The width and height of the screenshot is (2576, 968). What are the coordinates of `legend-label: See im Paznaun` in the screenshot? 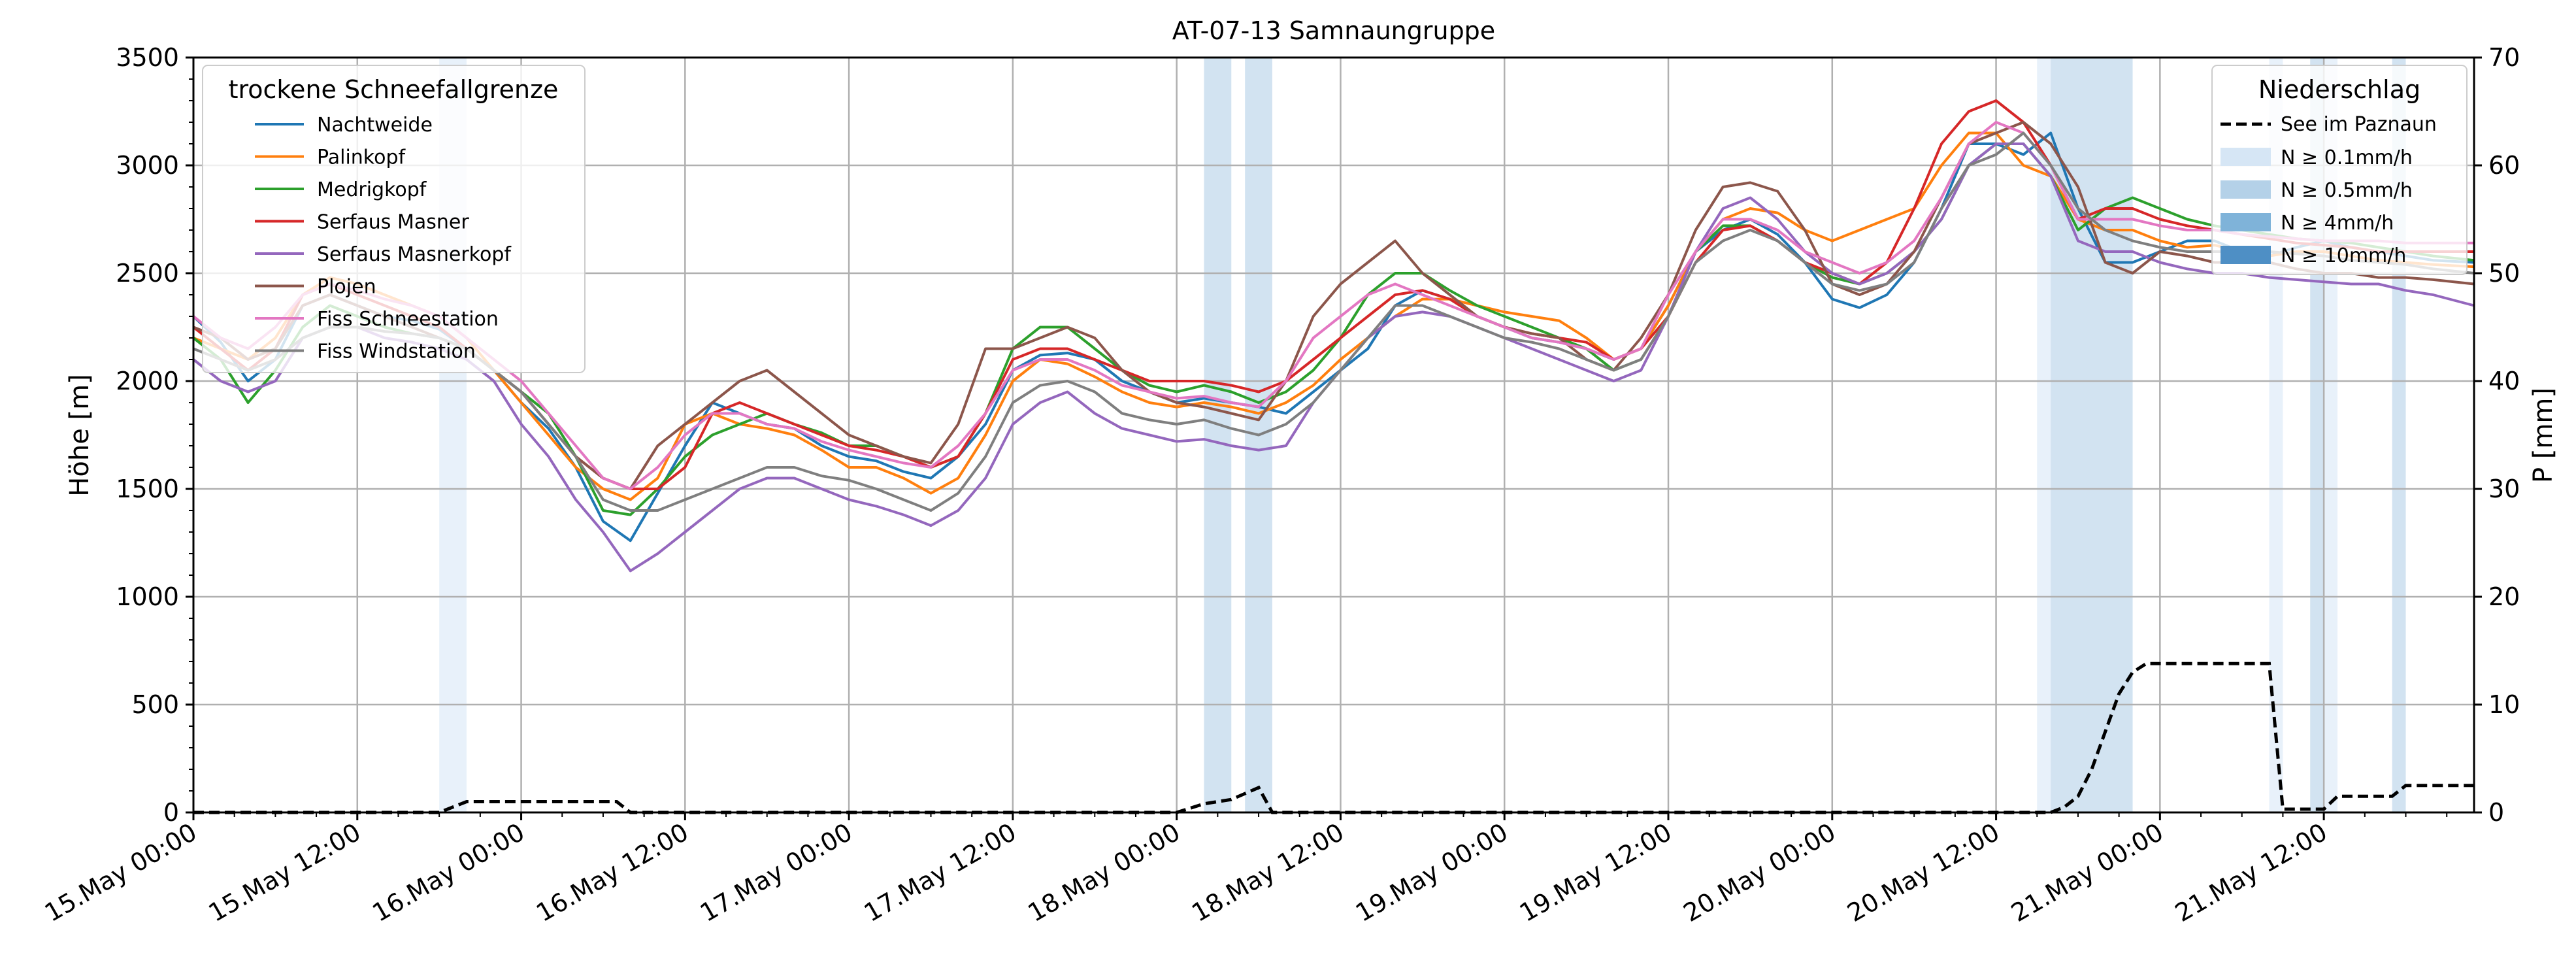 It's located at (2359, 124).